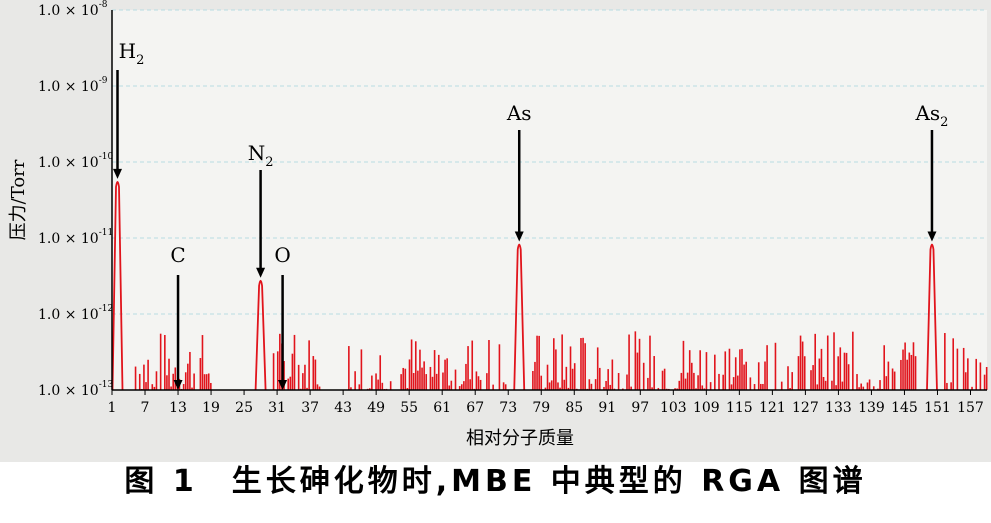 The height and width of the screenshot is (523, 991). Describe the element at coordinates (244, 408) in the screenshot. I see `x-tick-label: 25` at that location.